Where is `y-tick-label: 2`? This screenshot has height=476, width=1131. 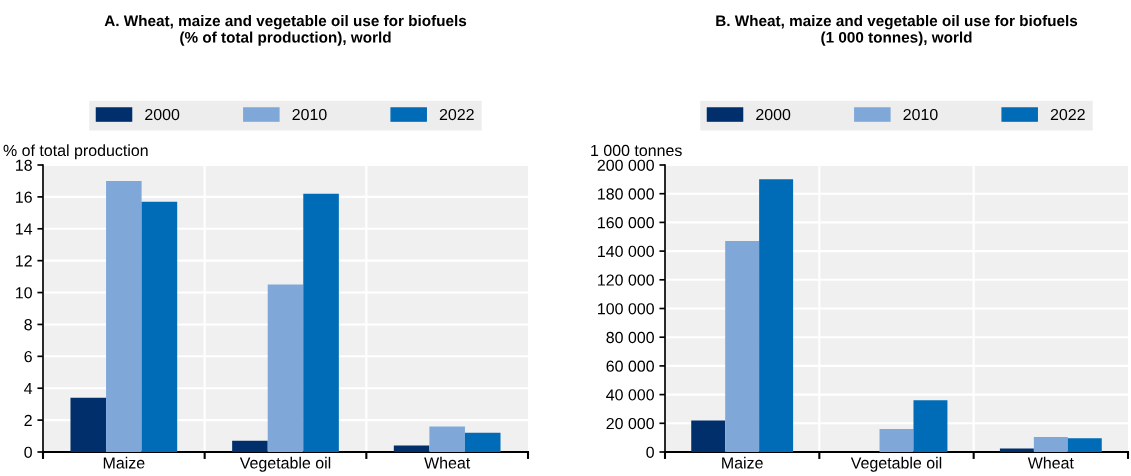 y-tick-label: 2 is located at coordinates (28, 420).